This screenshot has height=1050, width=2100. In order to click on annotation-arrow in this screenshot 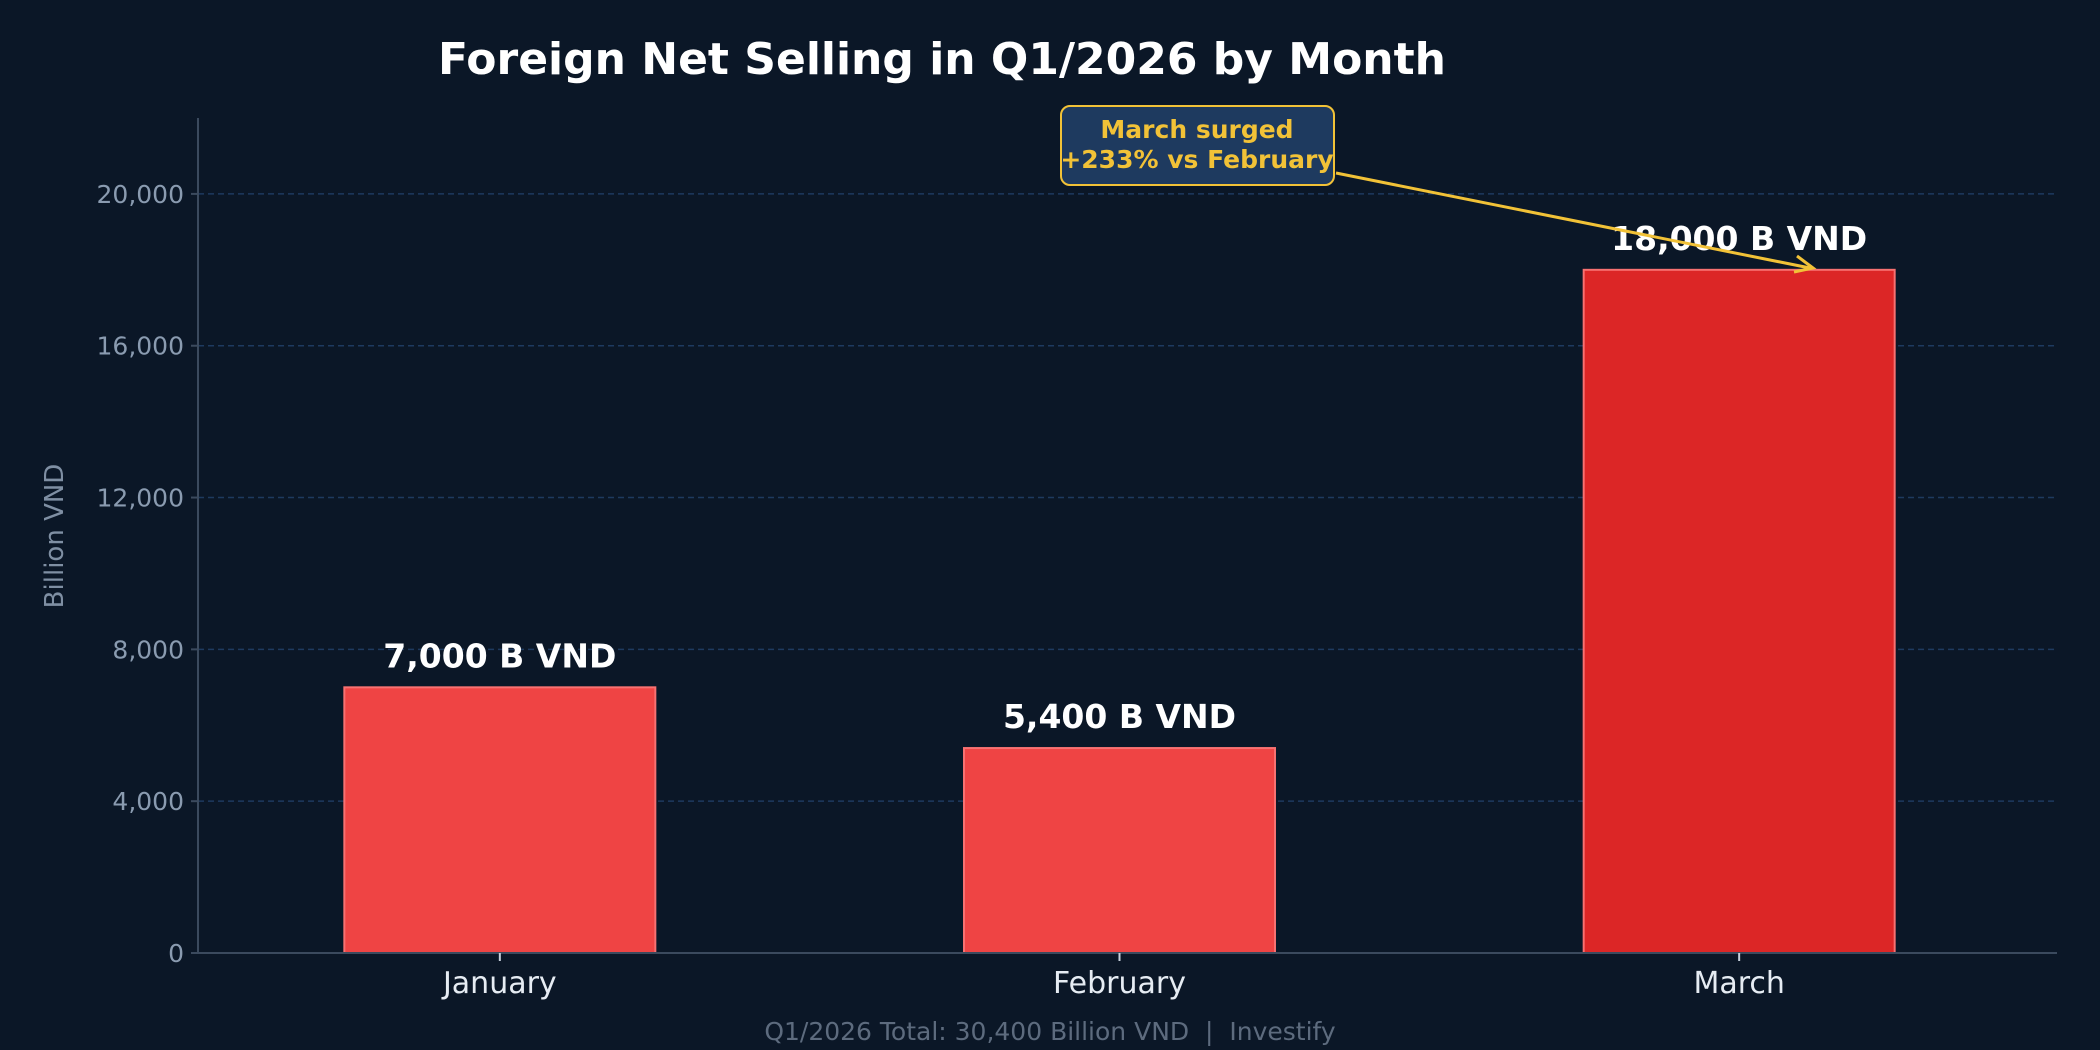, I will do `click(1573, 220)`.